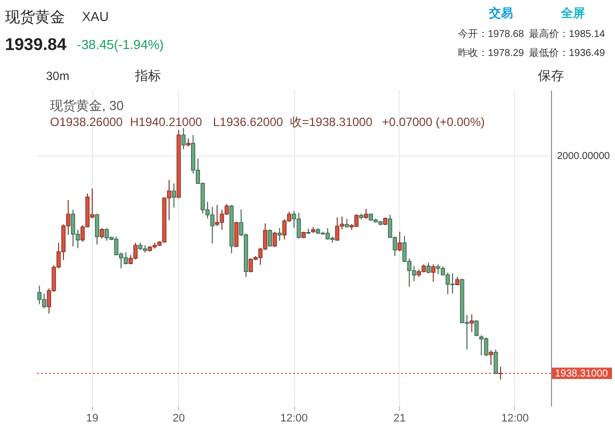 This screenshot has height=429, width=615. Describe the element at coordinates (500, 13) in the screenshot. I see `text: 交易` at that location.